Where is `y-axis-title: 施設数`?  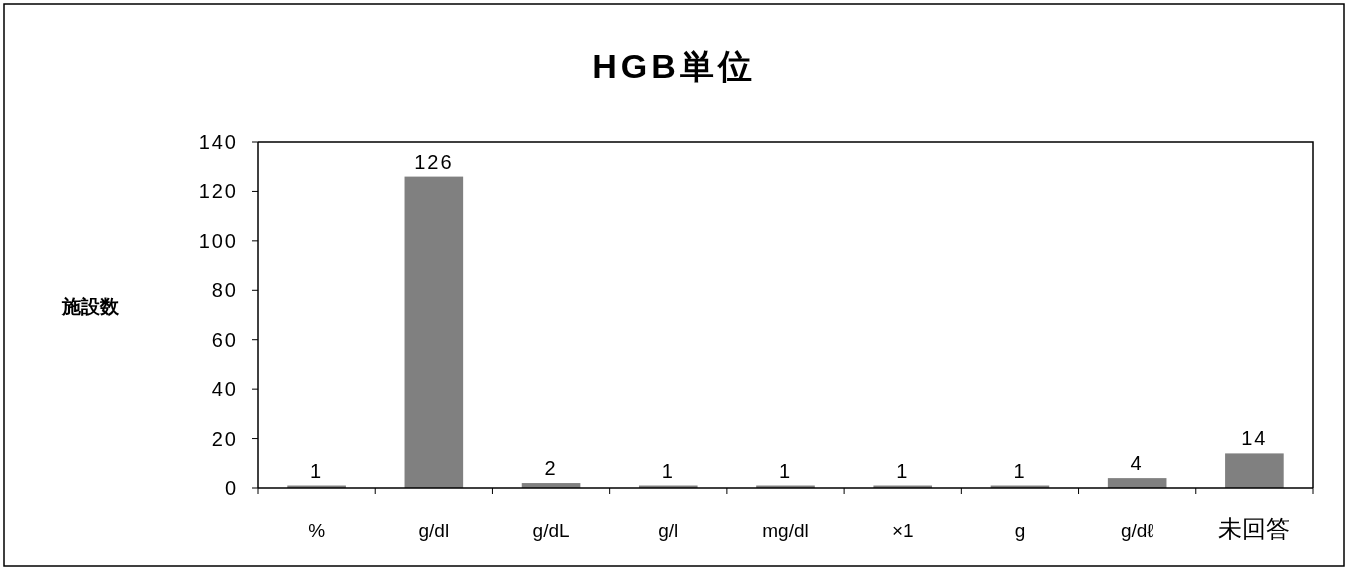
y-axis-title: 施設数 is located at coordinates (90, 306).